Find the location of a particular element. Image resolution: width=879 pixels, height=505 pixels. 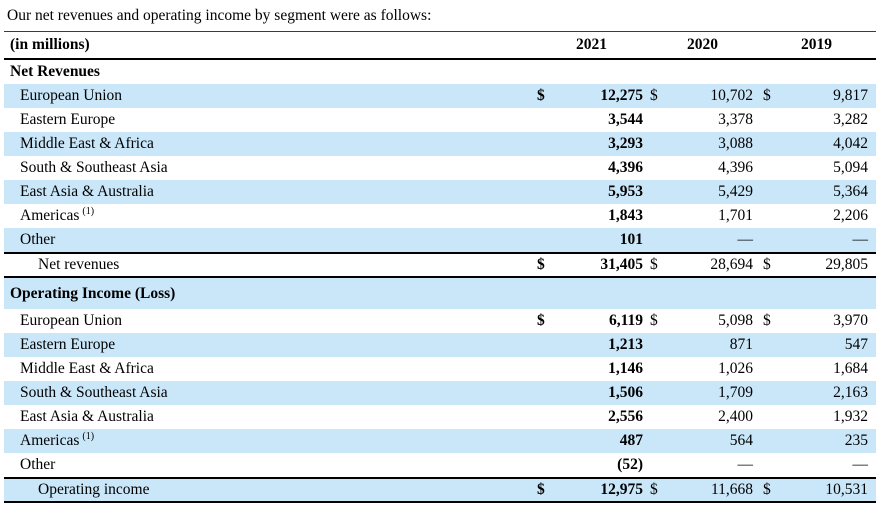

table-row: Eastern Europe 1,213 871 547 is located at coordinates (440, 345).